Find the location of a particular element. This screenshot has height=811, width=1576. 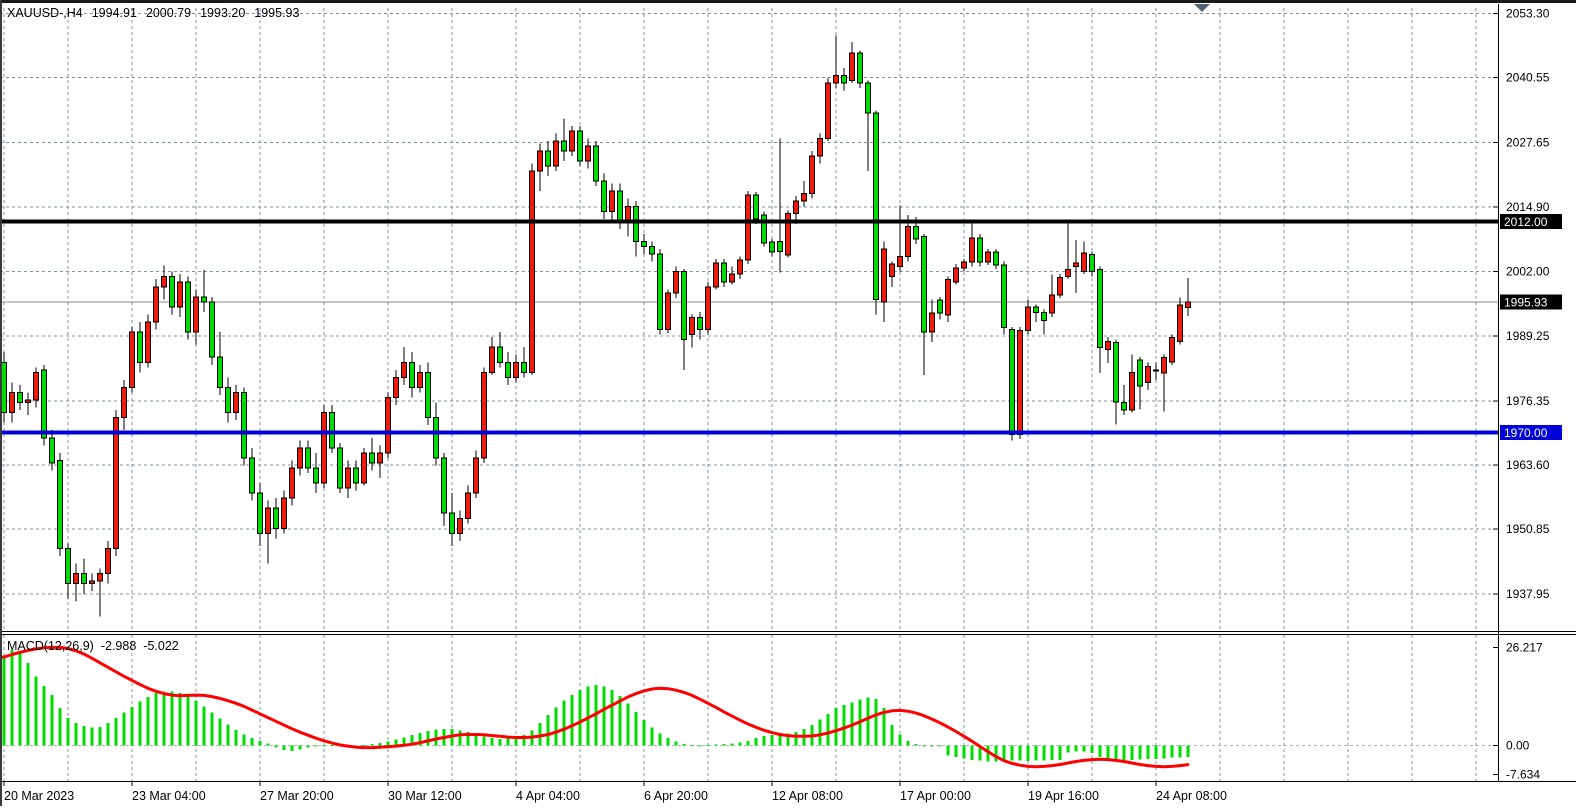

macd-indicator-label: MACD(12,26,9) -2.988 -5.022 is located at coordinates (96, 646).